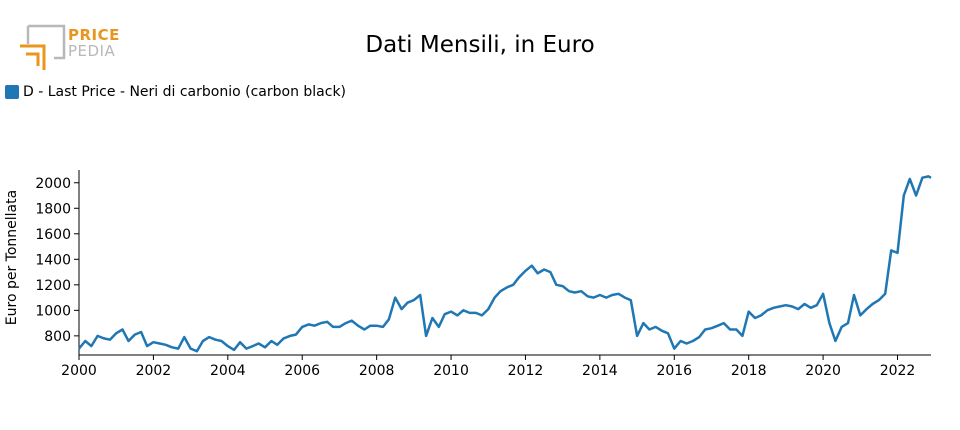 This screenshot has height=430, width=960. What do you see at coordinates (600, 371) in the screenshot?
I see `x-tick-label: 2014` at bounding box center [600, 371].